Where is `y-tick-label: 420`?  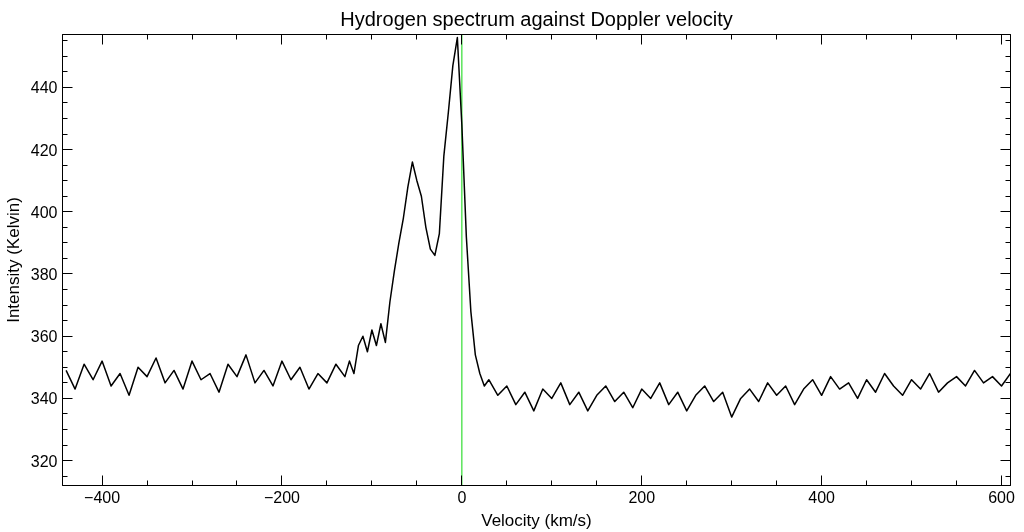 y-tick-label: 420 is located at coordinates (44, 150).